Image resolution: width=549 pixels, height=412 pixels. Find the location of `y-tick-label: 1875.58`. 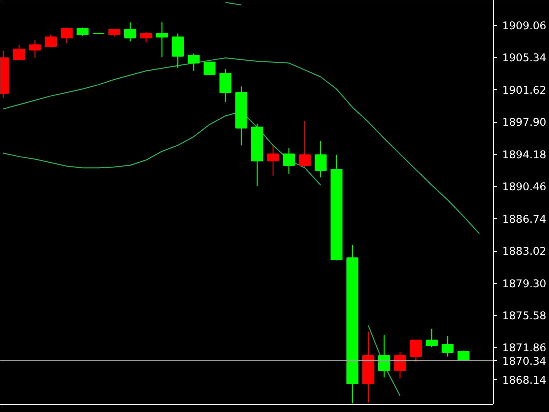

y-tick-label: 1875.58 is located at coordinates (524, 315).